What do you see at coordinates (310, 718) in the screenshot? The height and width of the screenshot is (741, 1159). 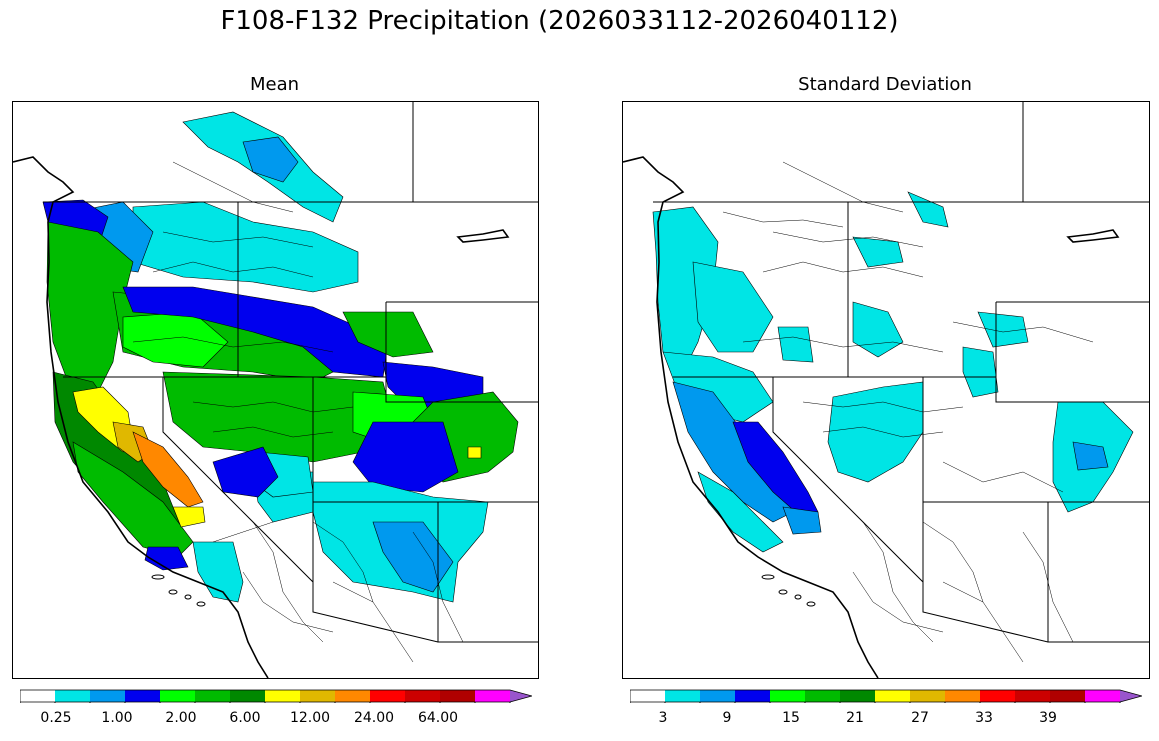 I see `mean-tick-label: 12.00` at bounding box center [310, 718].